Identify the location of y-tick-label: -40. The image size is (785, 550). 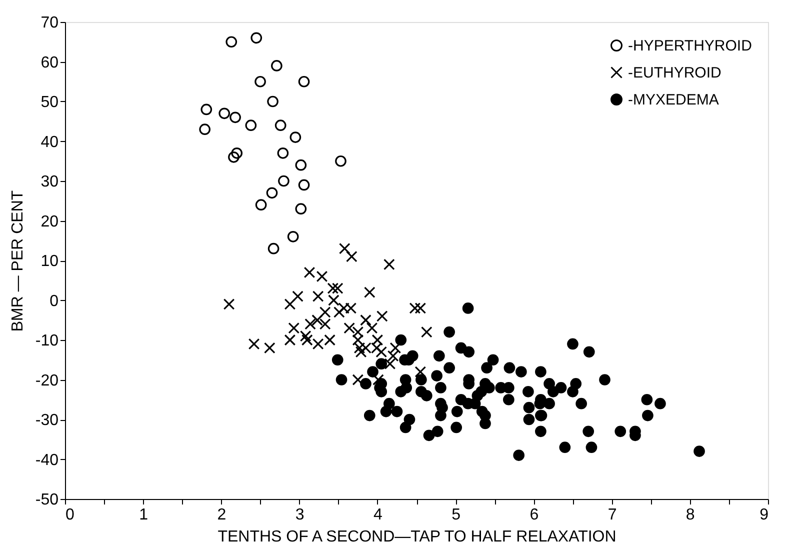
(47, 460).